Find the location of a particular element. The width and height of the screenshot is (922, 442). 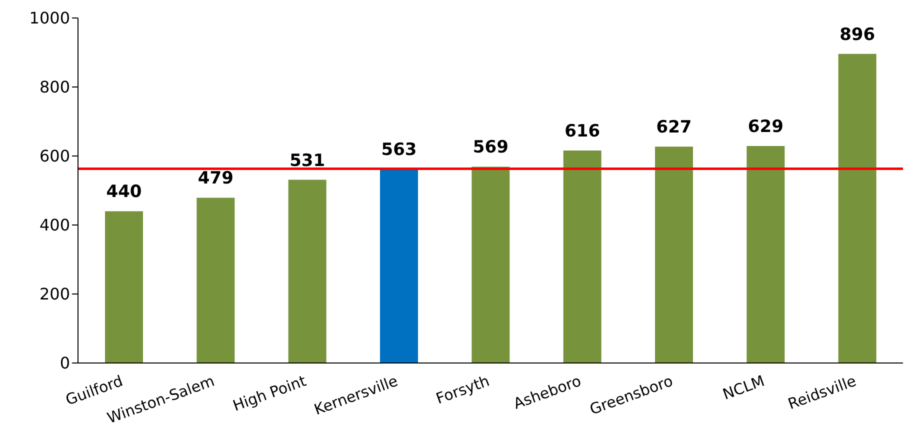

y-tick-label: 200 is located at coordinates (54, 294).